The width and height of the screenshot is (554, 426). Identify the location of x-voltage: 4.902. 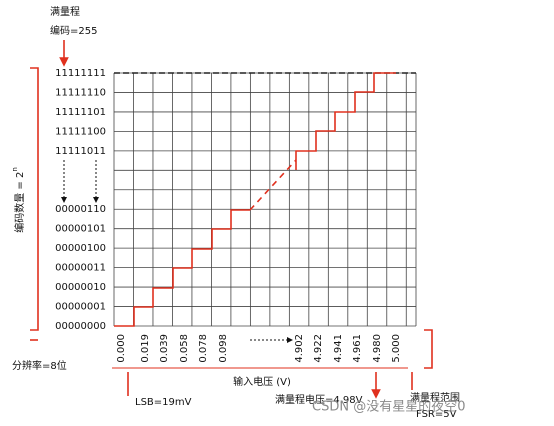
(299, 348).